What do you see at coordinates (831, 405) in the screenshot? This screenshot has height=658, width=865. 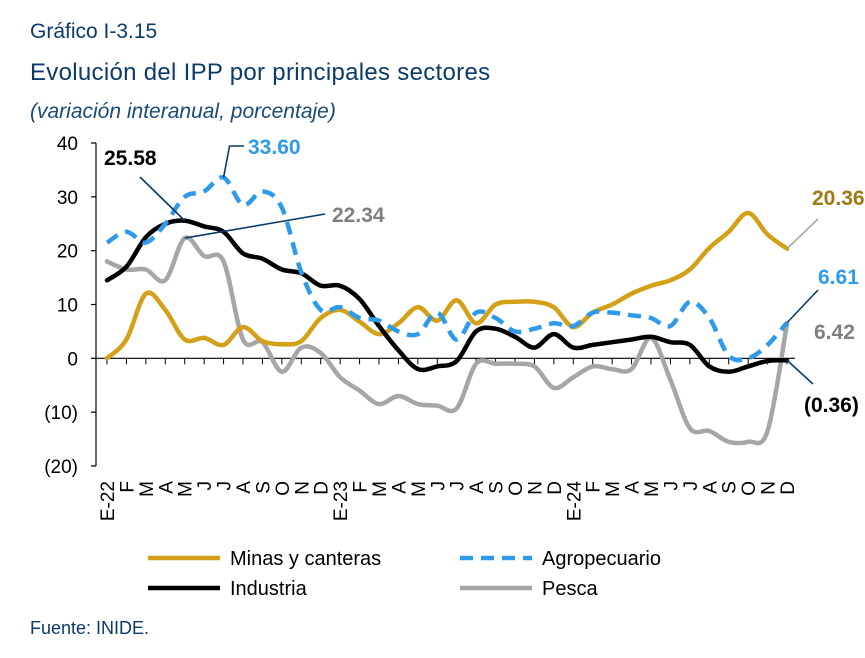 I see `annotation-label: (0.36)` at bounding box center [831, 405].